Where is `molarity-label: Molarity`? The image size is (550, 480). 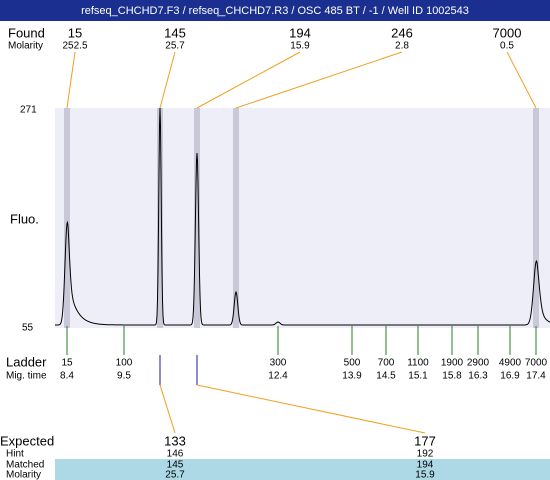
molarity-label: Molarity is located at coordinates (25, 46).